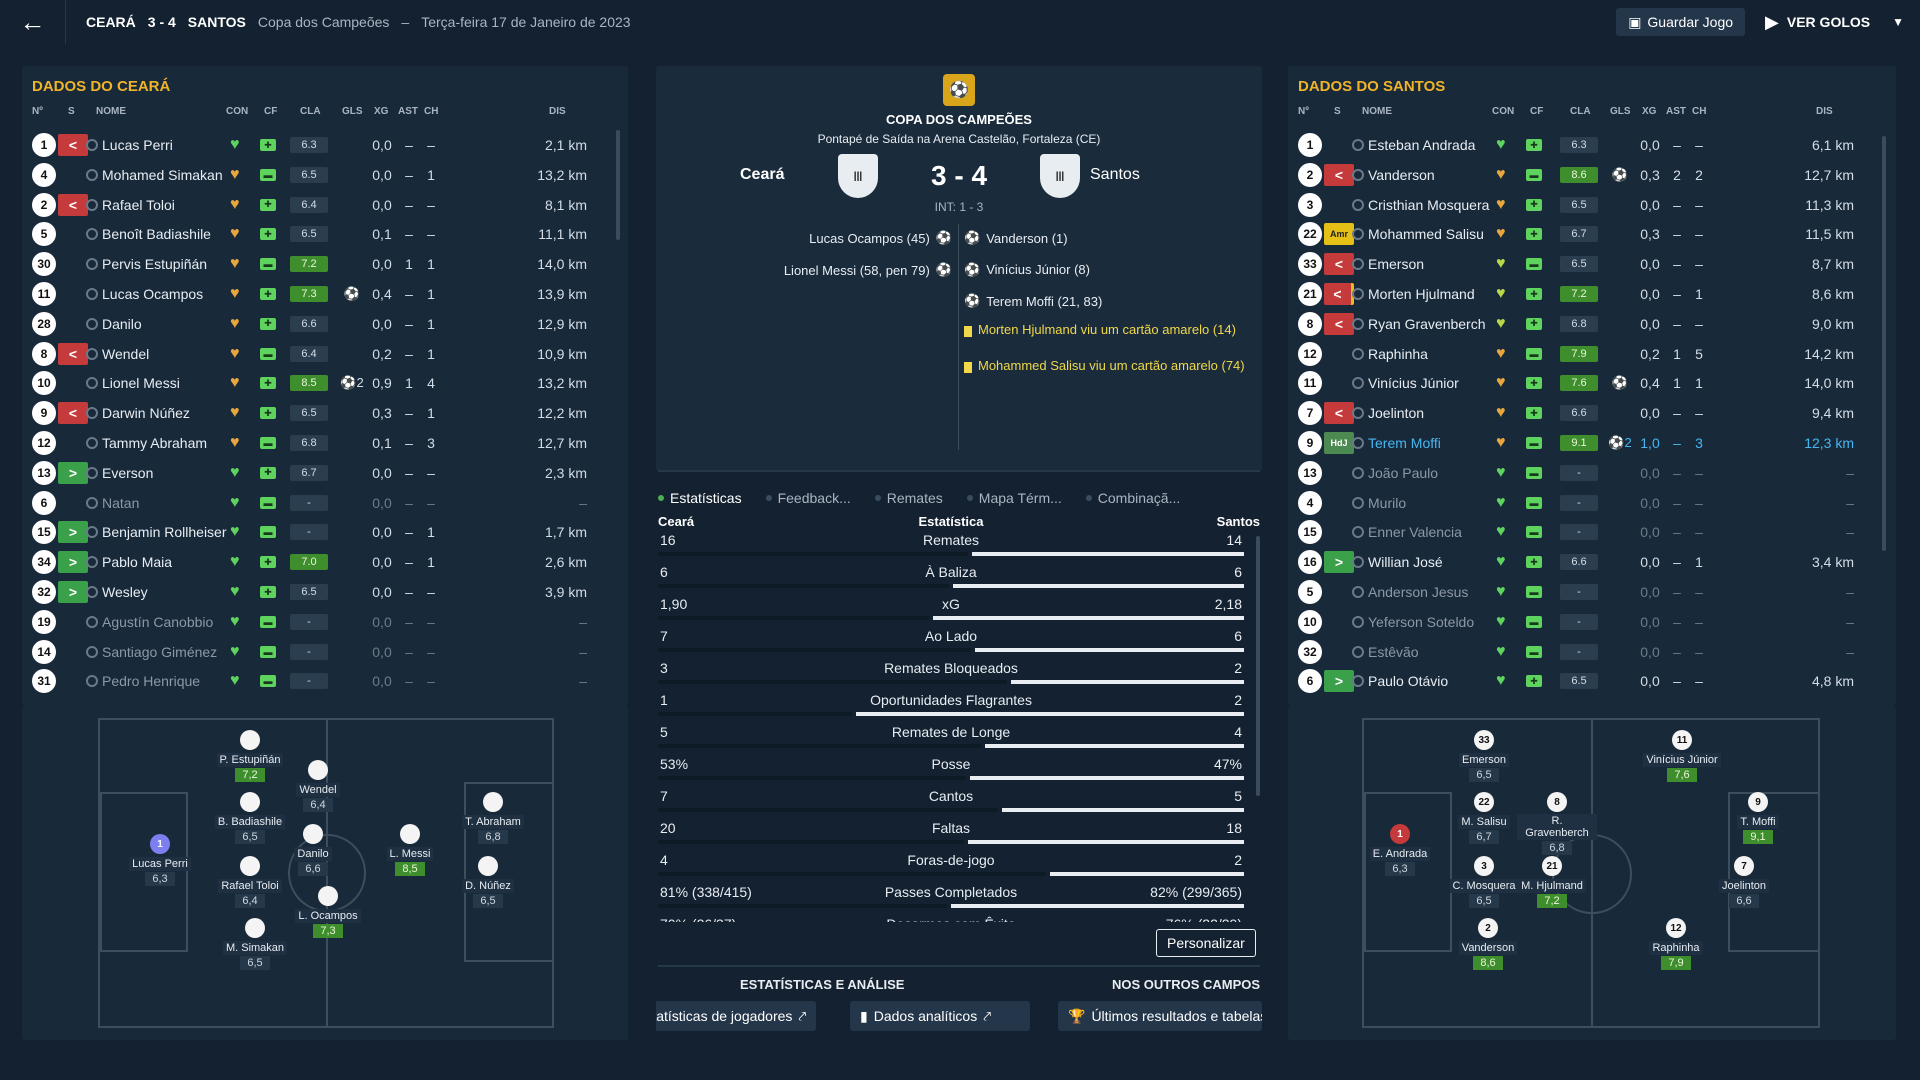 This screenshot has height=1080, width=1920. I want to click on player-name: Yeferson Soteldo, so click(1421, 621).